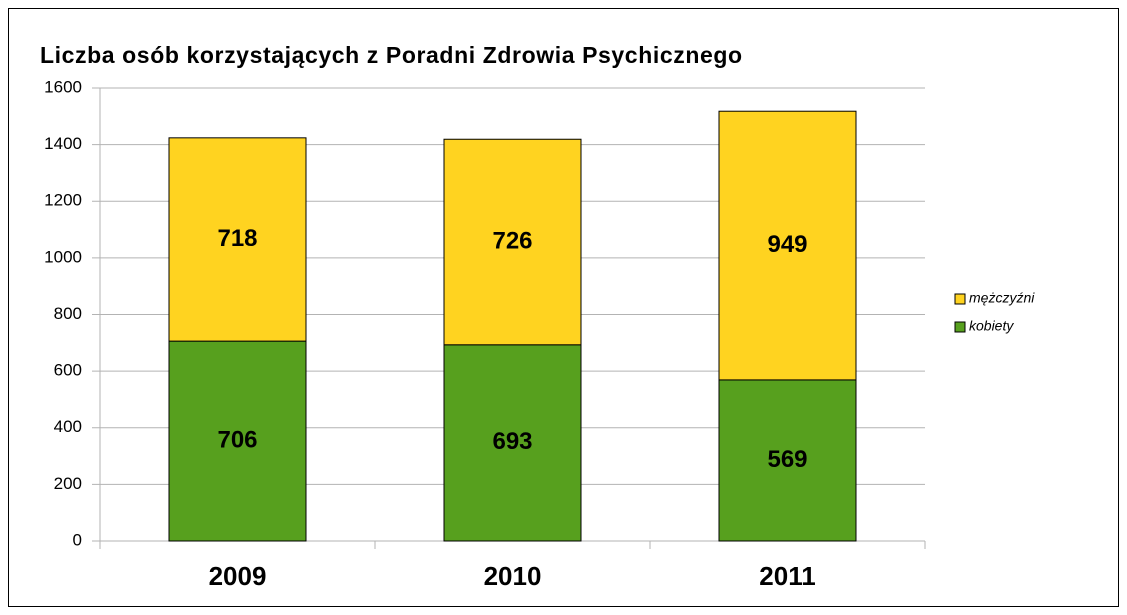 The width and height of the screenshot is (1127, 615). What do you see at coordinates (63, 256) in the screenshot?
I see `y-tick-label: 1000` at bounding box center [63, 256].